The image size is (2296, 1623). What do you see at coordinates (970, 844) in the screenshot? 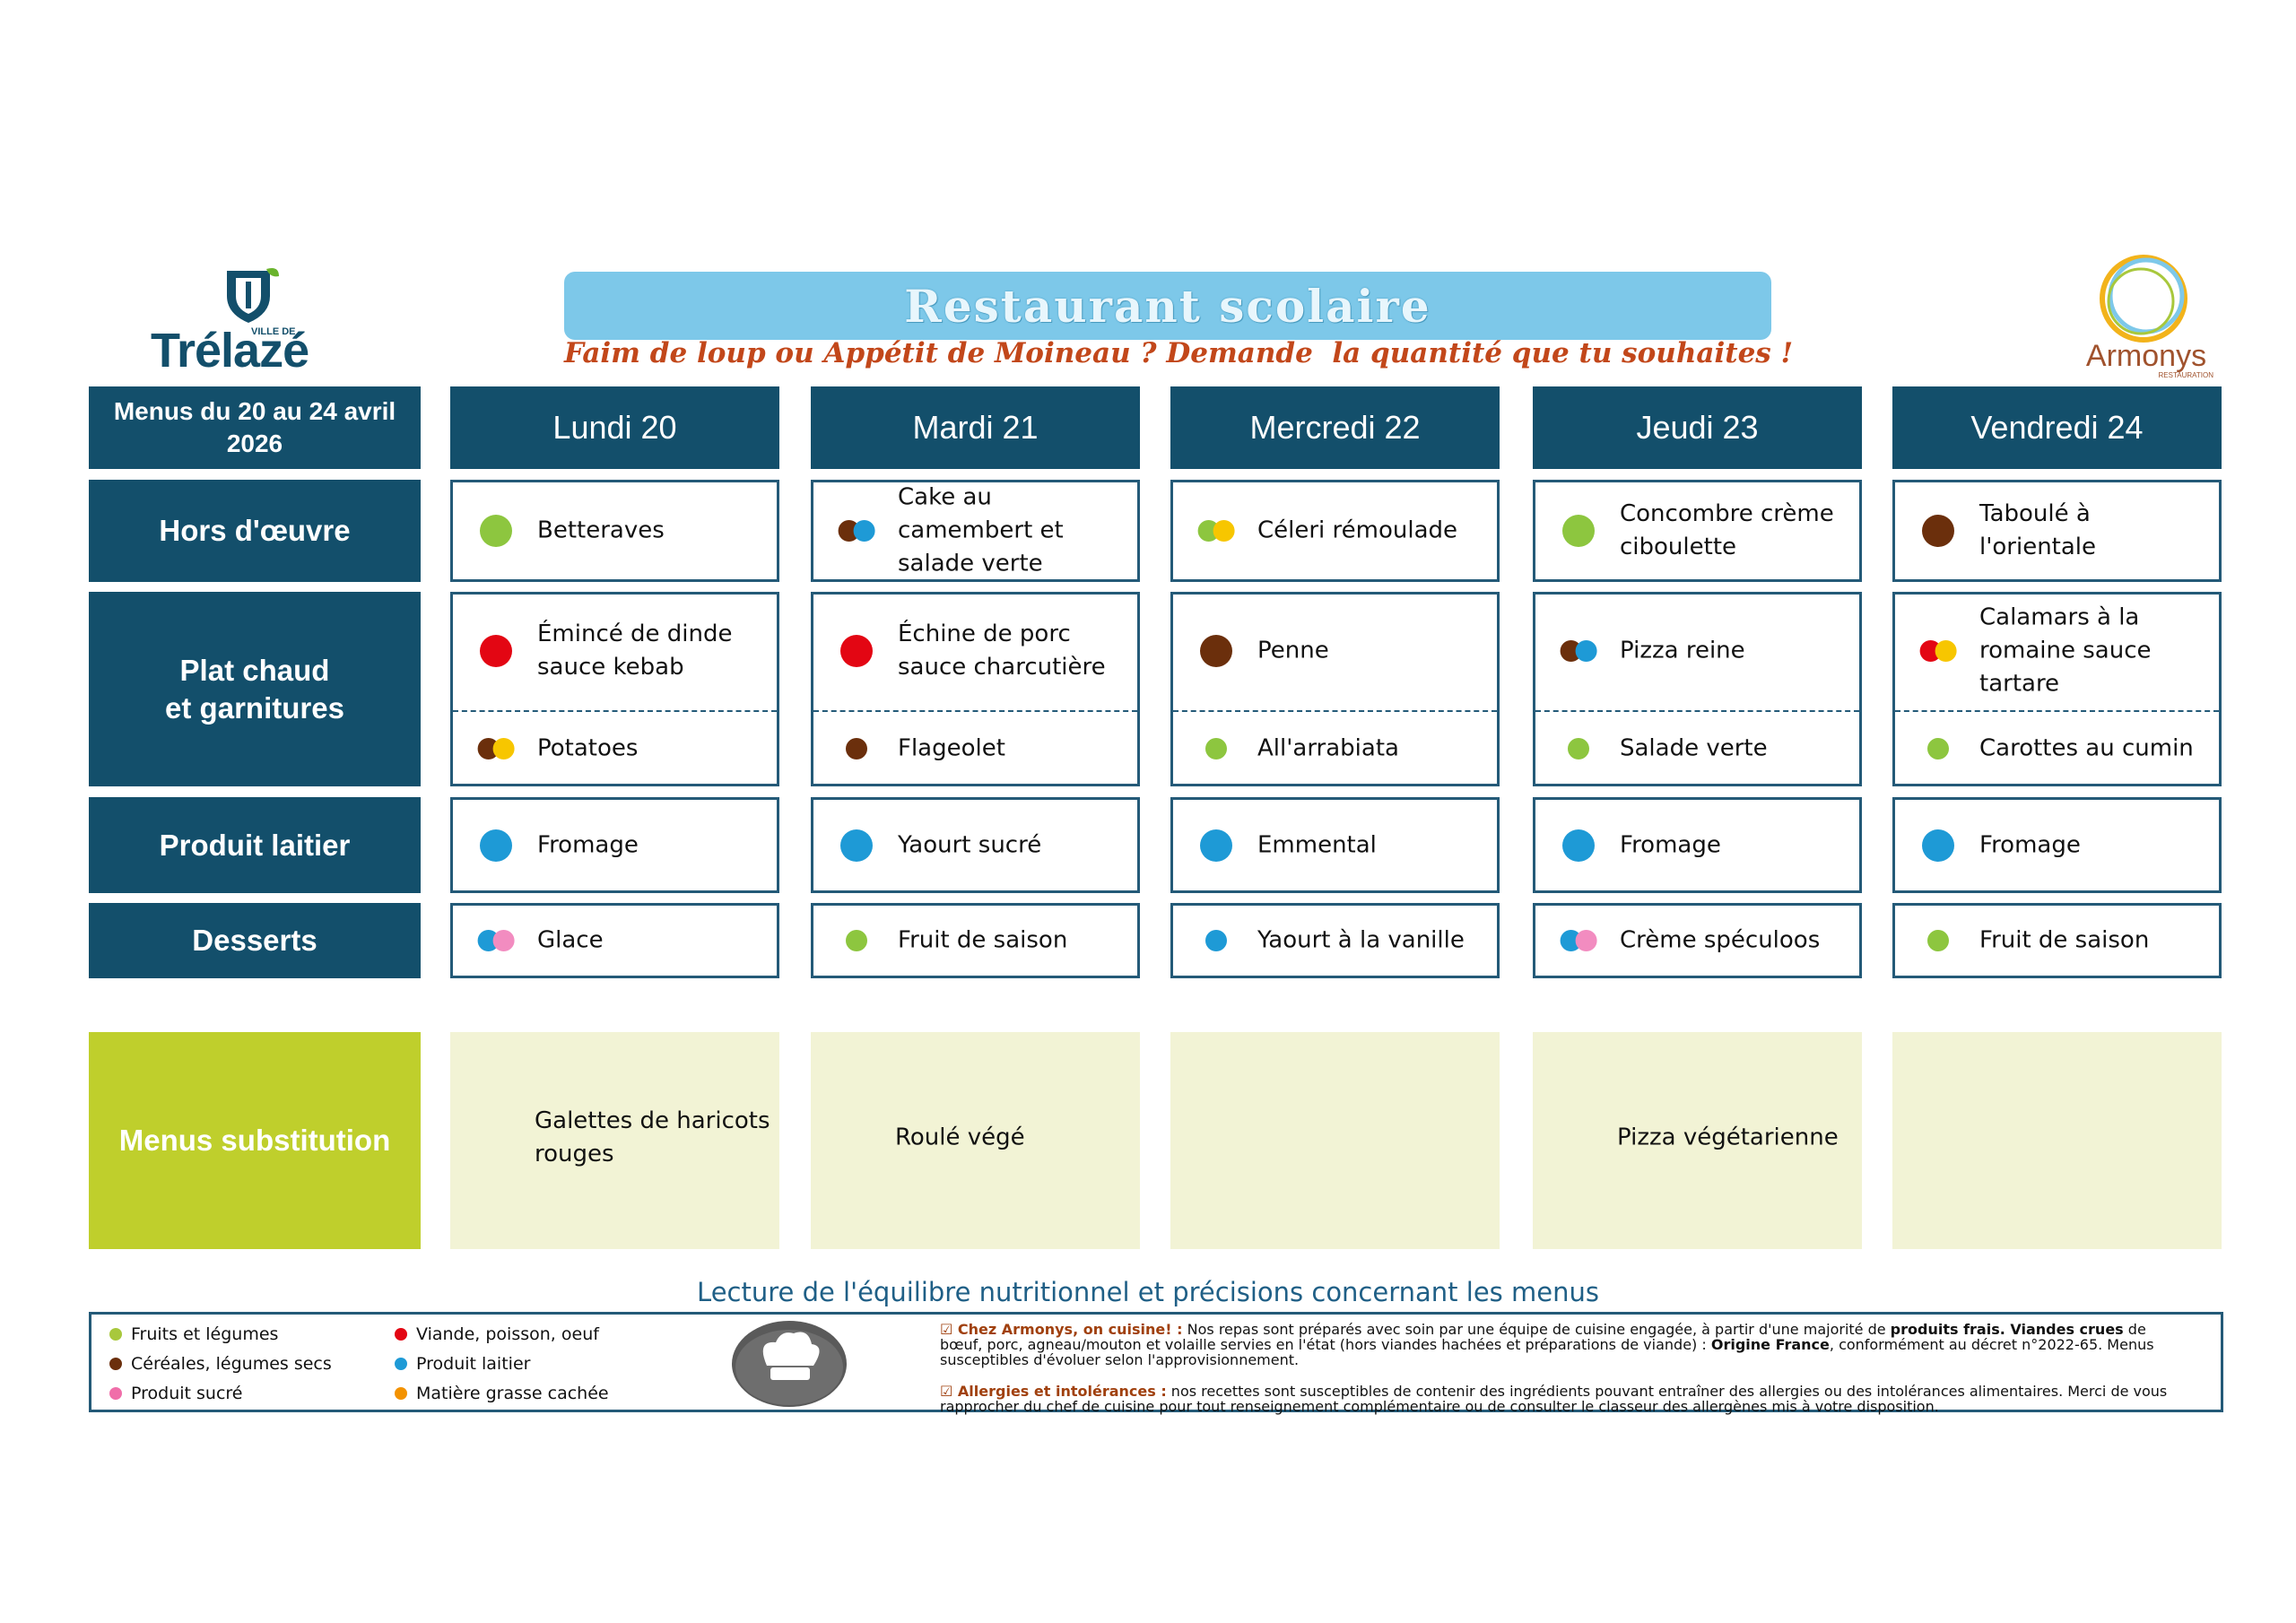
I see `menu-text: Yaourt sucré` at bounding box center [970, 844].